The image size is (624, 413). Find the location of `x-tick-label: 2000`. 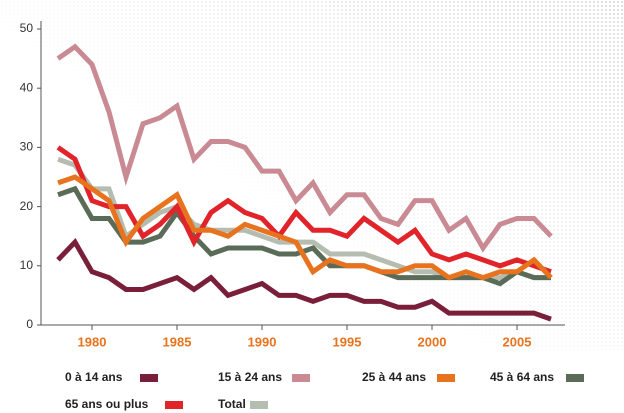

x-tick-label: 2000 is located at coordinates (432, 341).